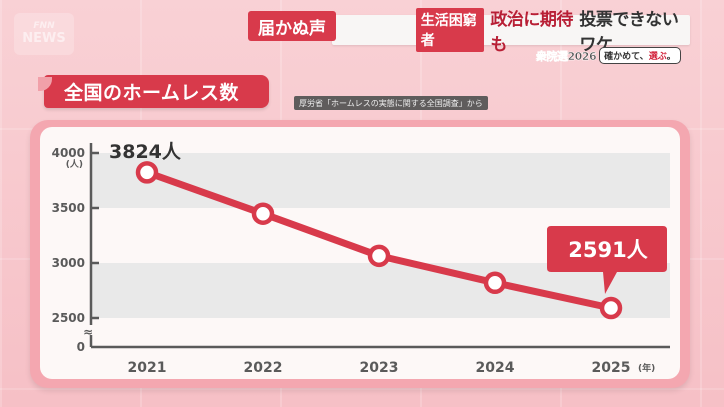 This screenshot has width=724, height=407. Describe the element at coordinates (68, 318) in the screenshot. I see `y-tick-label: 2500` at that location.